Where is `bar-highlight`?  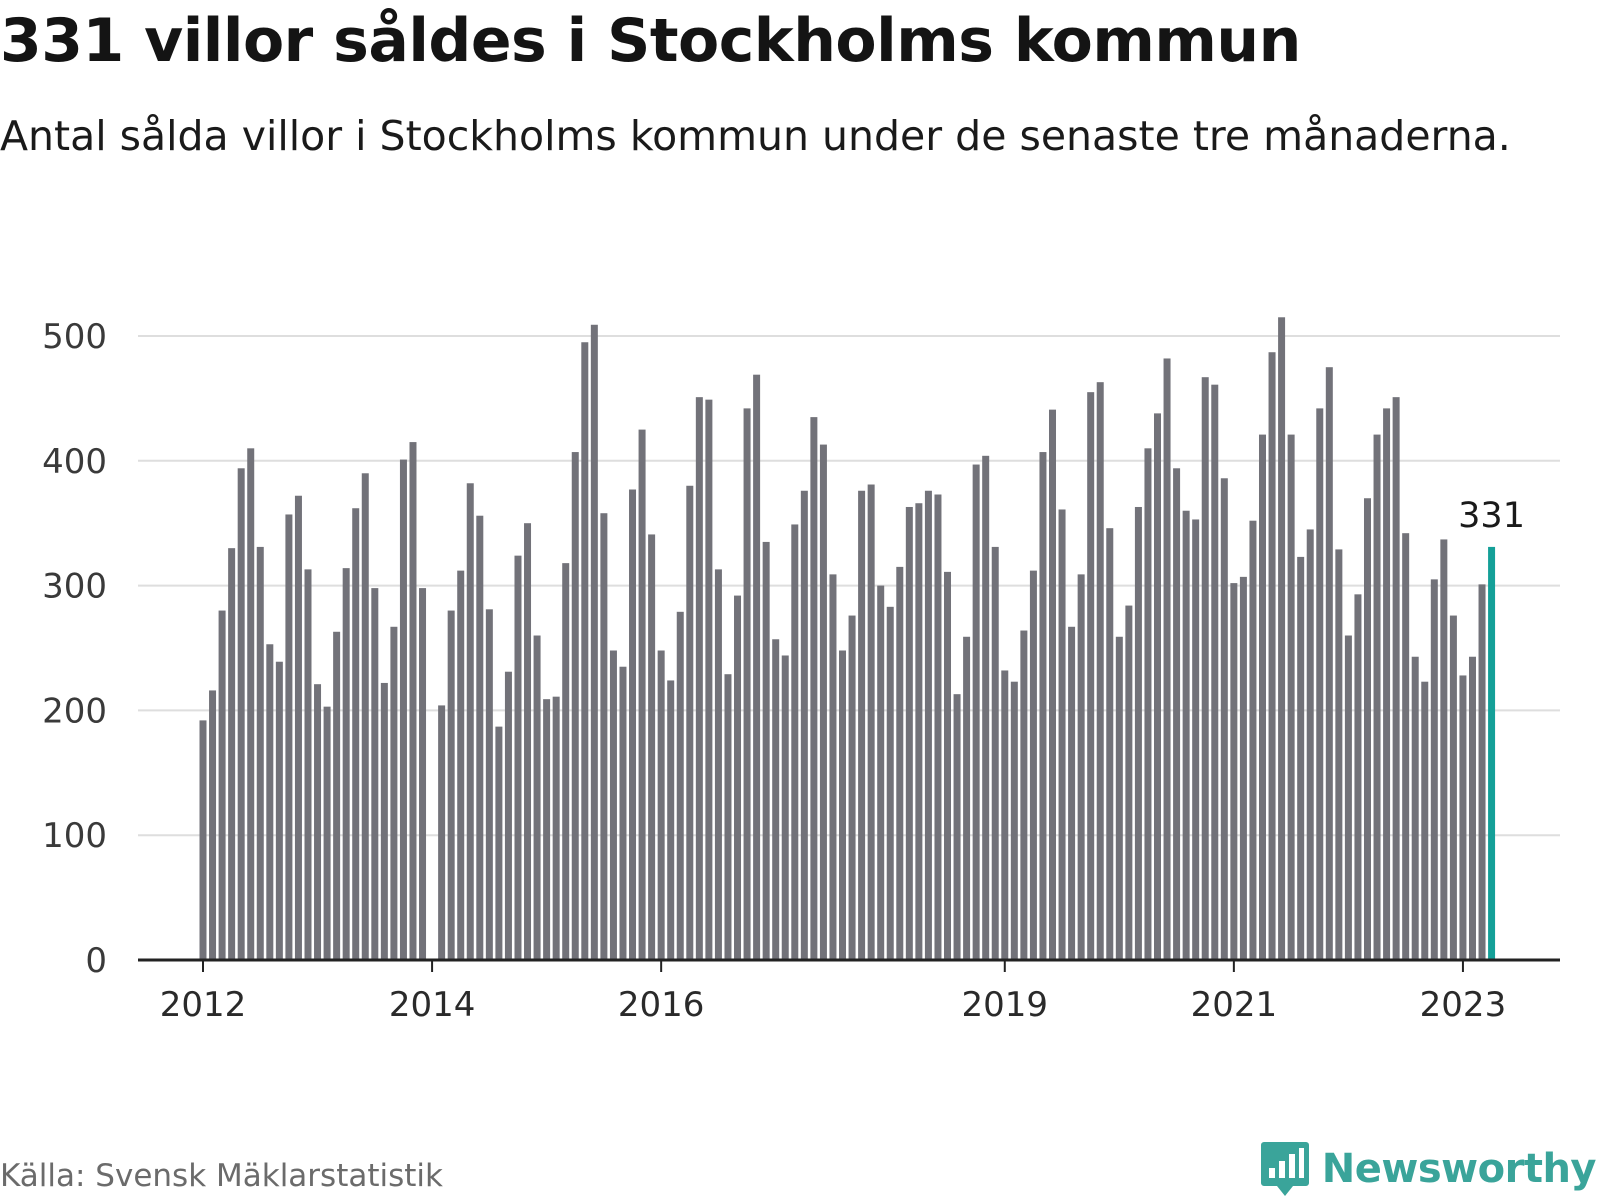
bar-highlight is located at coordinates (1492, 753).